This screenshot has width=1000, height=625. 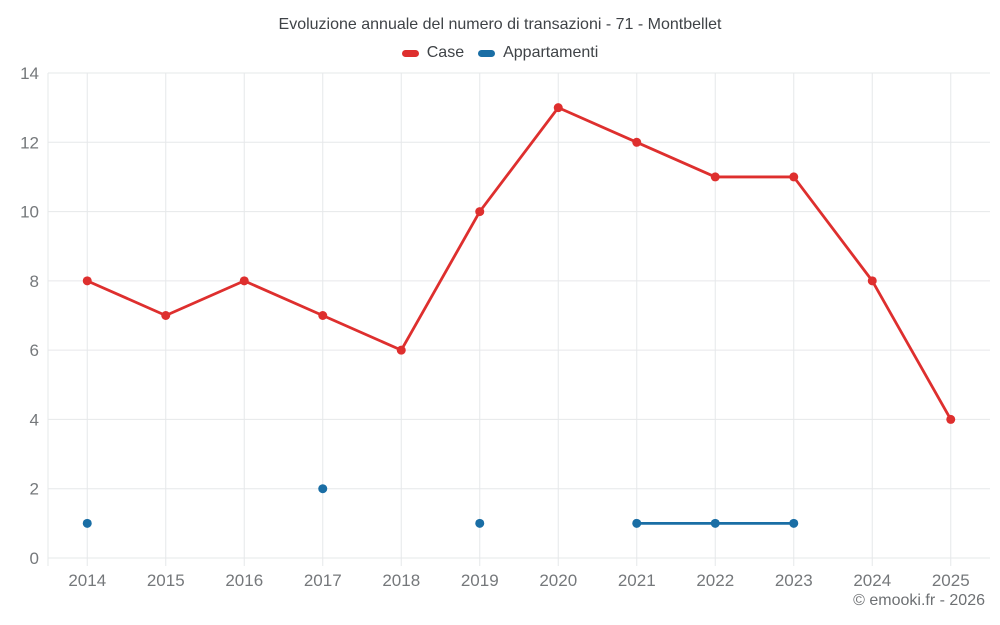 I want to click on legend-swatch-appartamenti-icon, so click(x=487, y=53).